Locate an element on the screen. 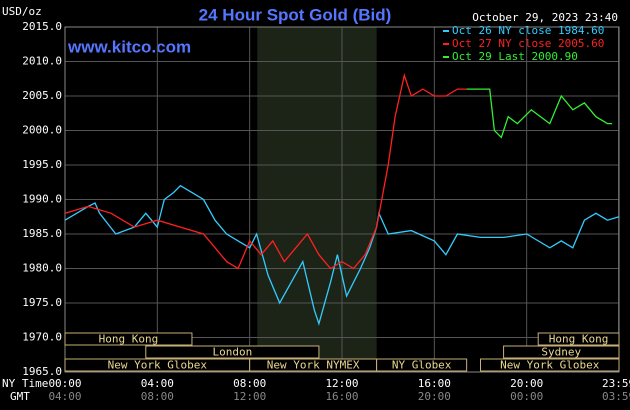 Image resolution: width=630 pixels, height=410 pixels. y-tick-label: 2005.0 is located at coordinates (42, 95).